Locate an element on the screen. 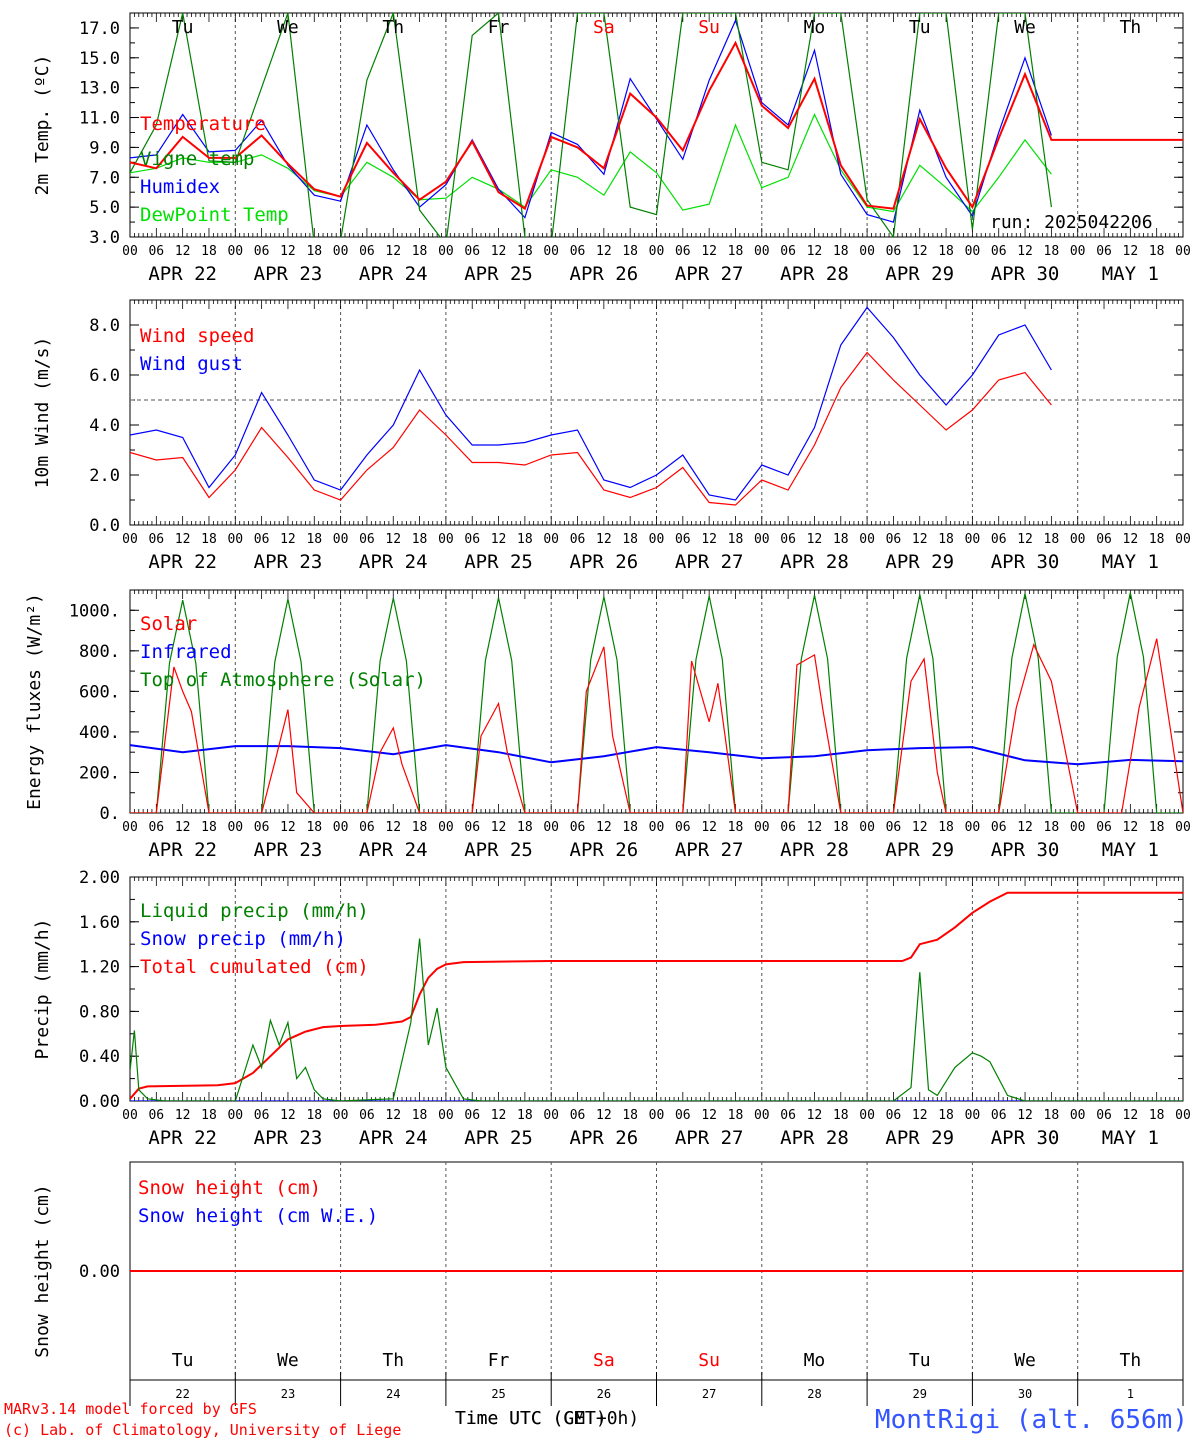 This screenshot has width=1194, height=1444. panel-frame-wind is located at coordinates (656, 412).